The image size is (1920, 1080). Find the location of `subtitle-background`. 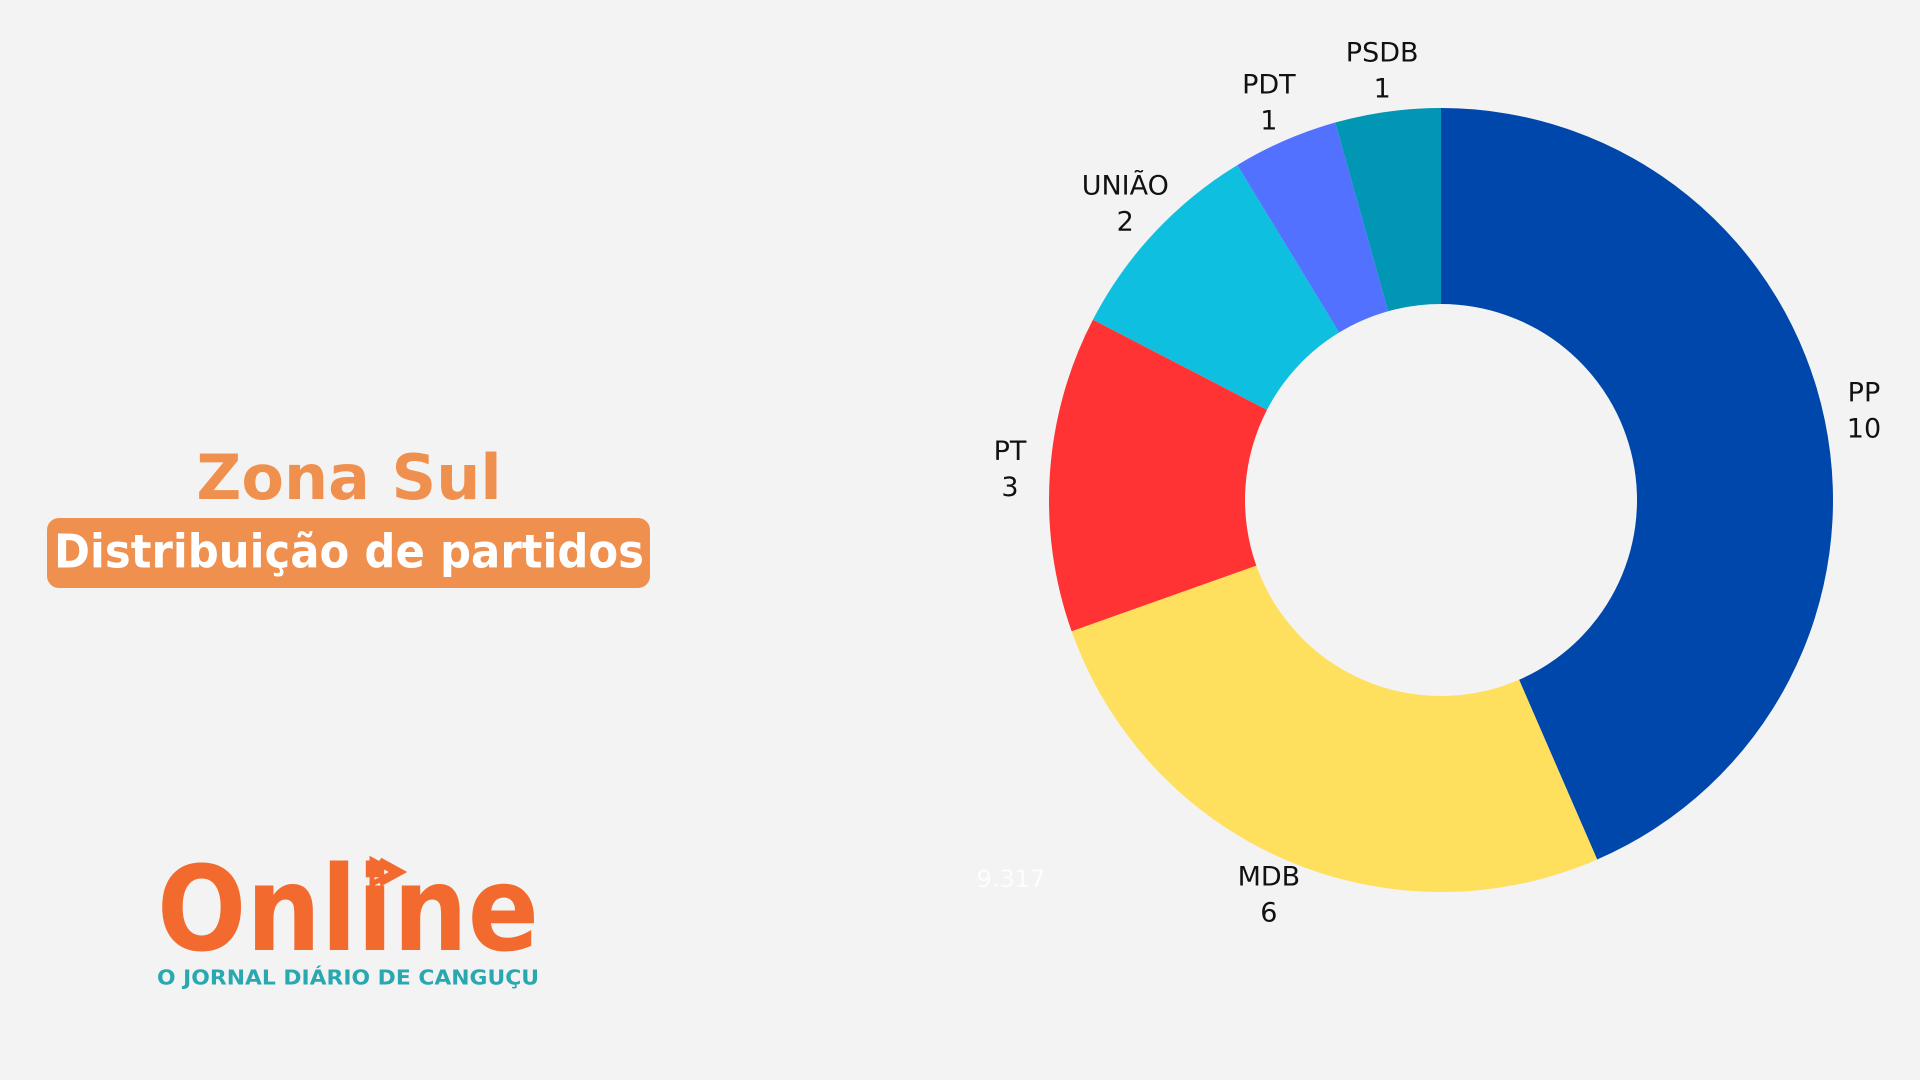

subtitle-background is located at coordinates (348, 553).